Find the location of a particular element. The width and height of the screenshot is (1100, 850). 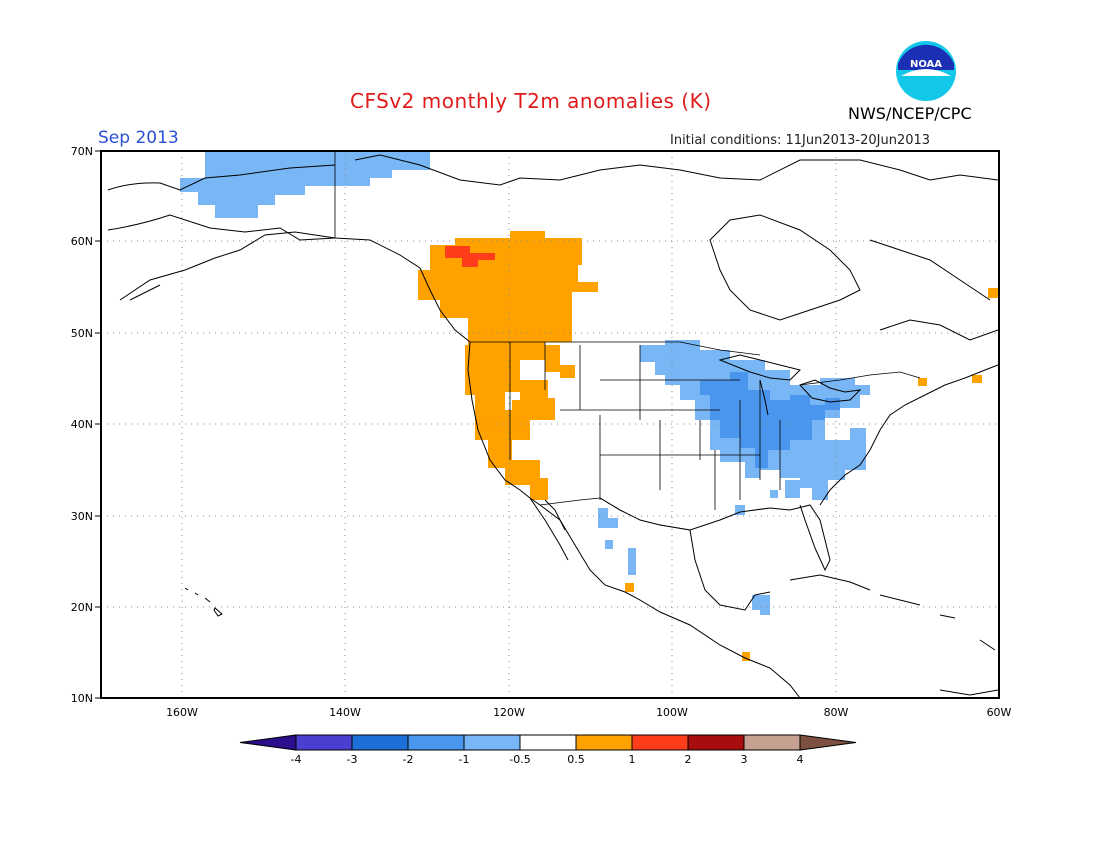

agency-label: NWS/NCEP/CPC is located at coordinates (910, 113).